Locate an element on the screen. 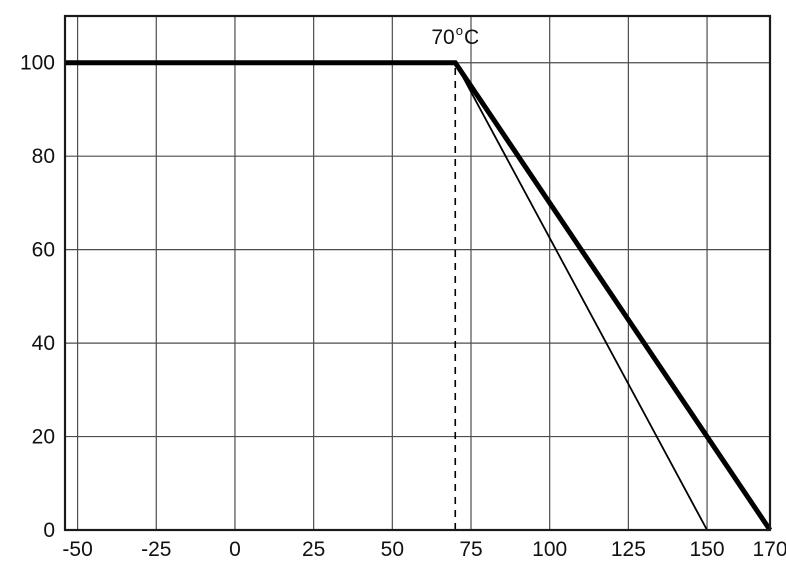  y-tick-label: 0 is located at coordinates (49, 530).